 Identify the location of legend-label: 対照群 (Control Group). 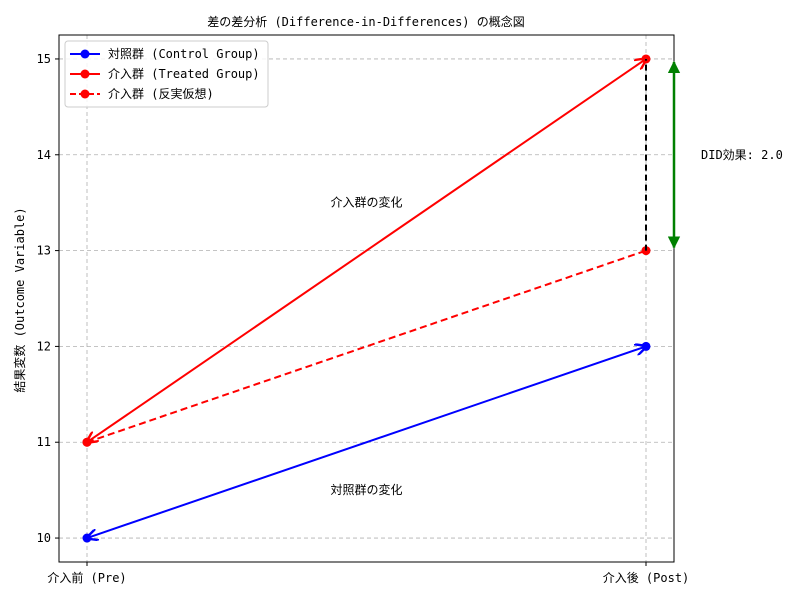
(184, 54).